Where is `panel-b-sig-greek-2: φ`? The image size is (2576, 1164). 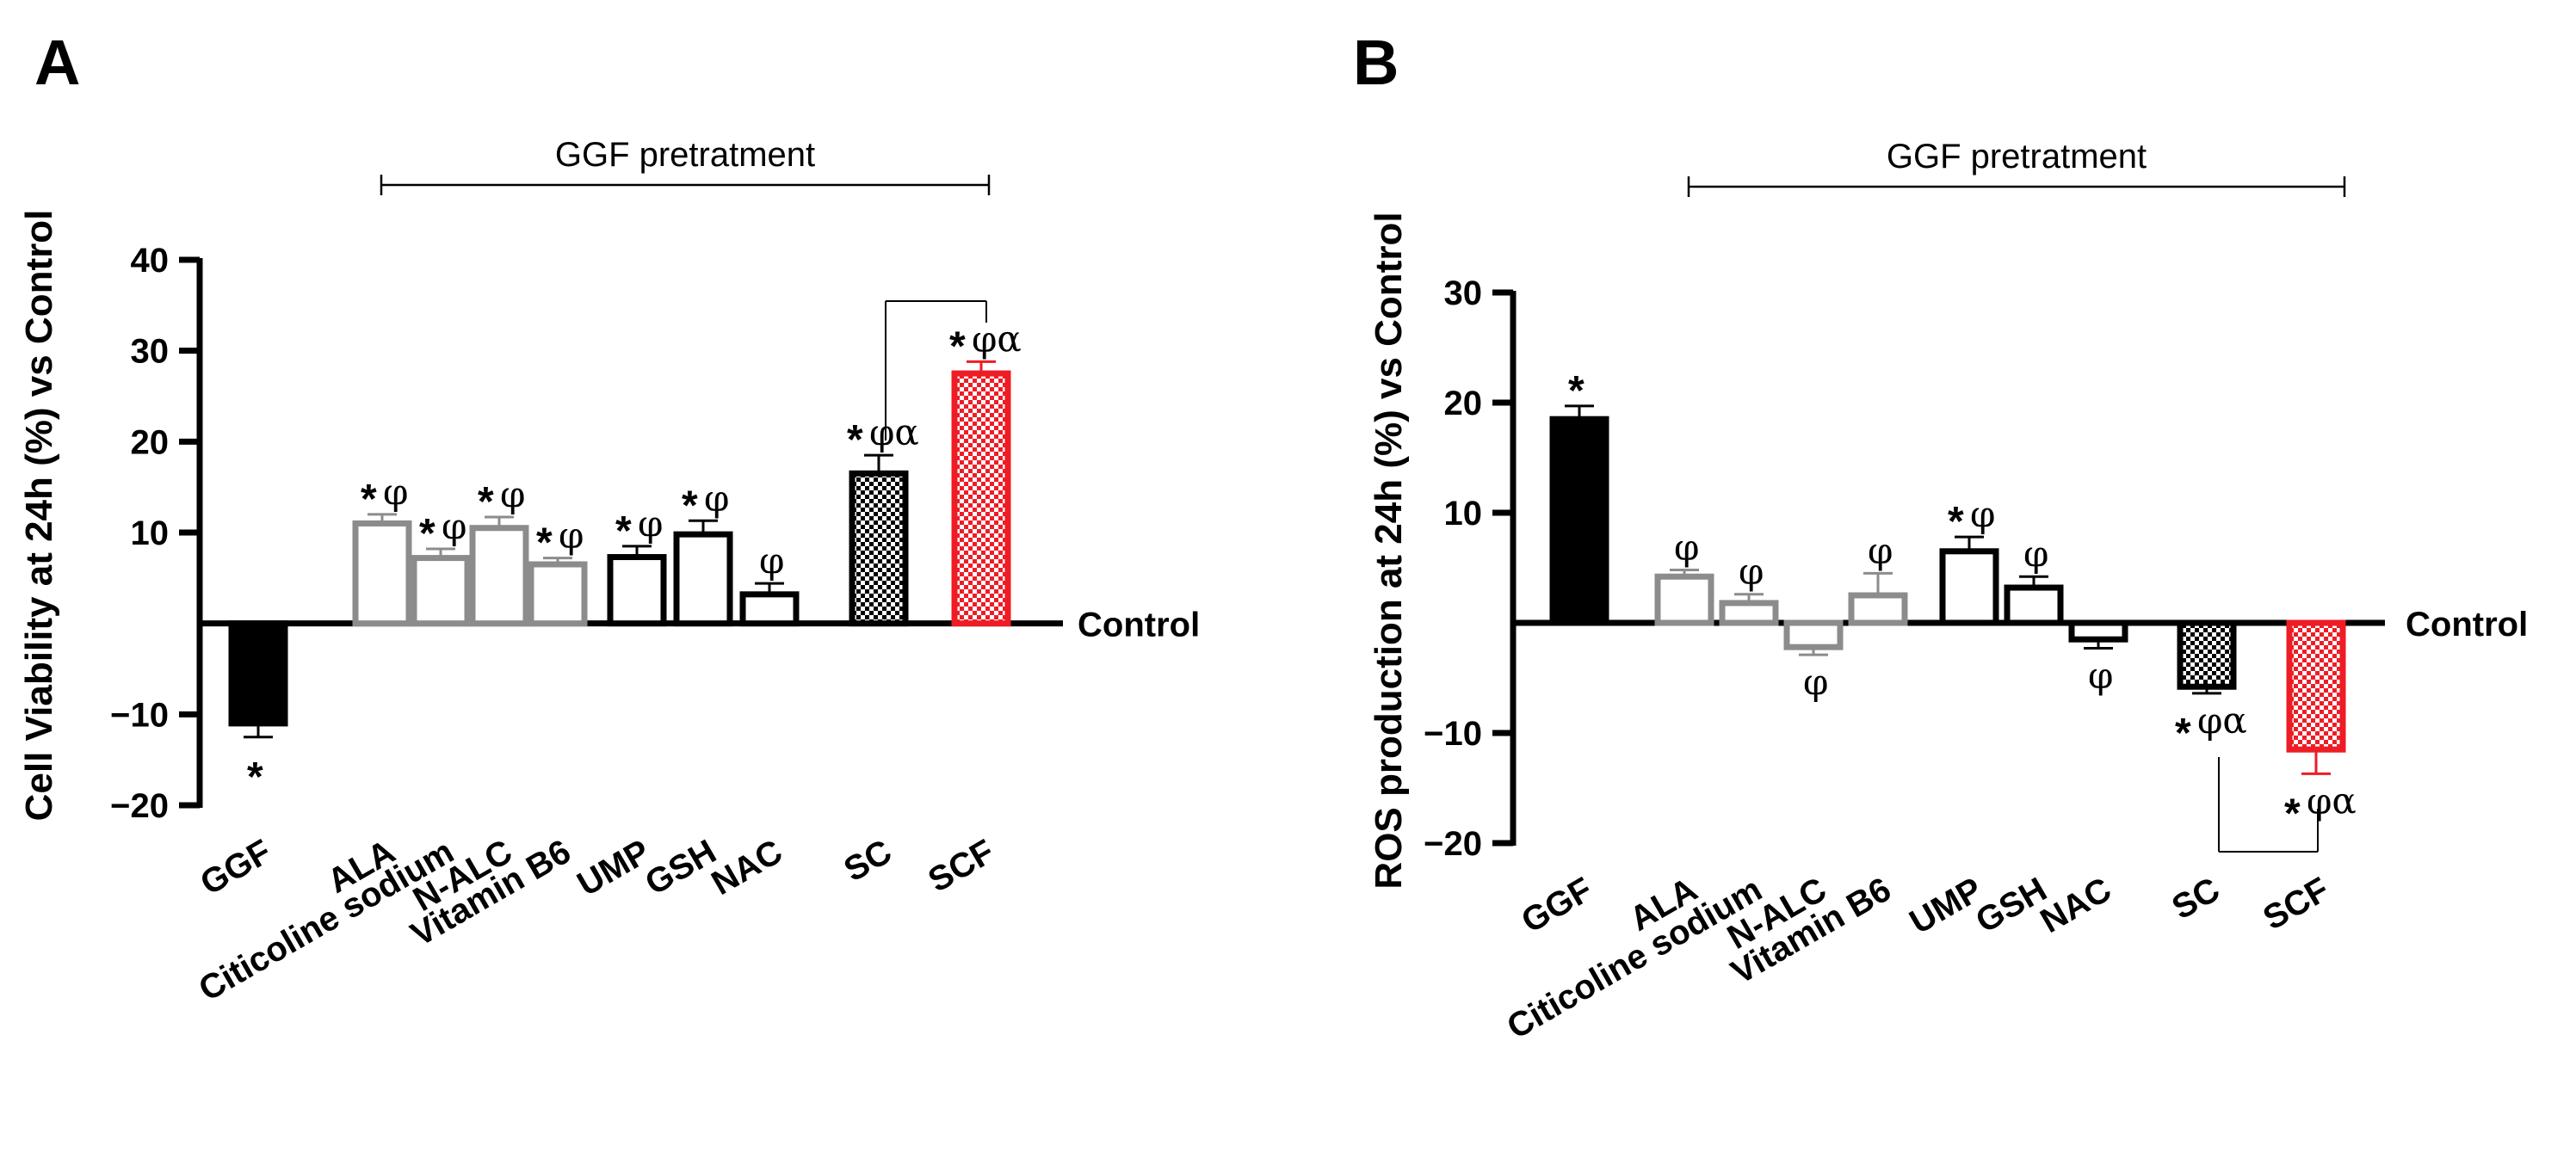 panel-b-sig-greek-2: φ is located at coordinates (1686, 548).